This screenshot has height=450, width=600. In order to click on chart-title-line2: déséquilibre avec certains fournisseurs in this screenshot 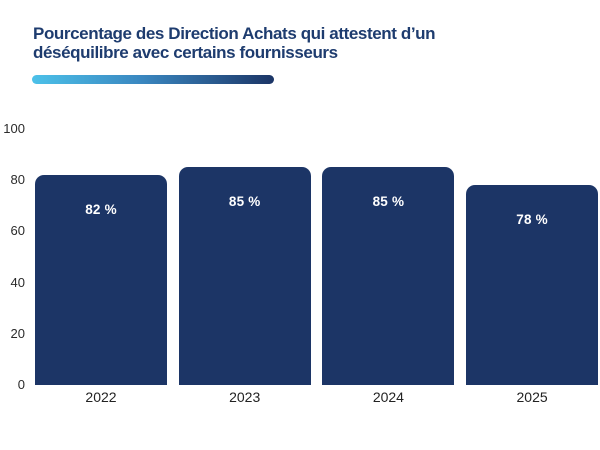, I will do `click(185, 52)`.